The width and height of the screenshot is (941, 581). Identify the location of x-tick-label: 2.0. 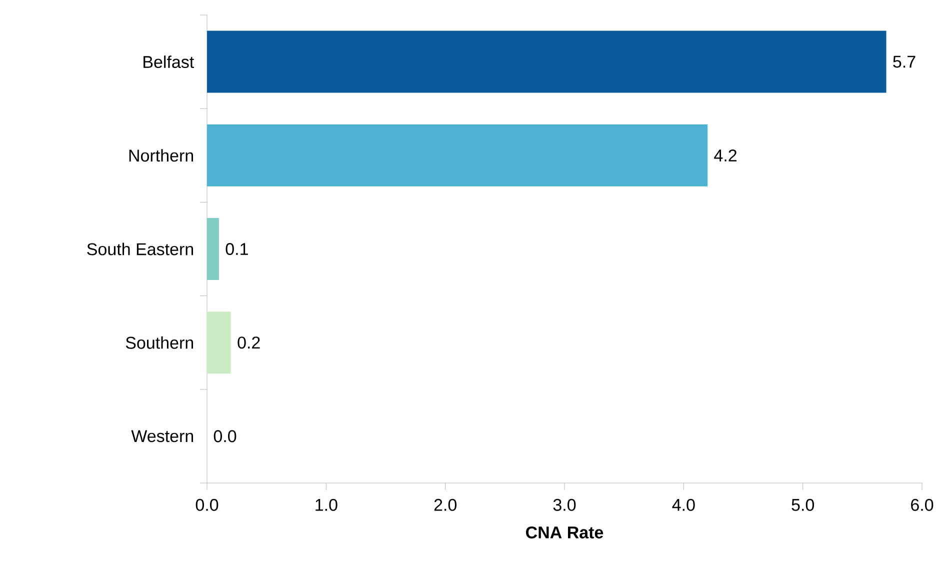
(445, 504).